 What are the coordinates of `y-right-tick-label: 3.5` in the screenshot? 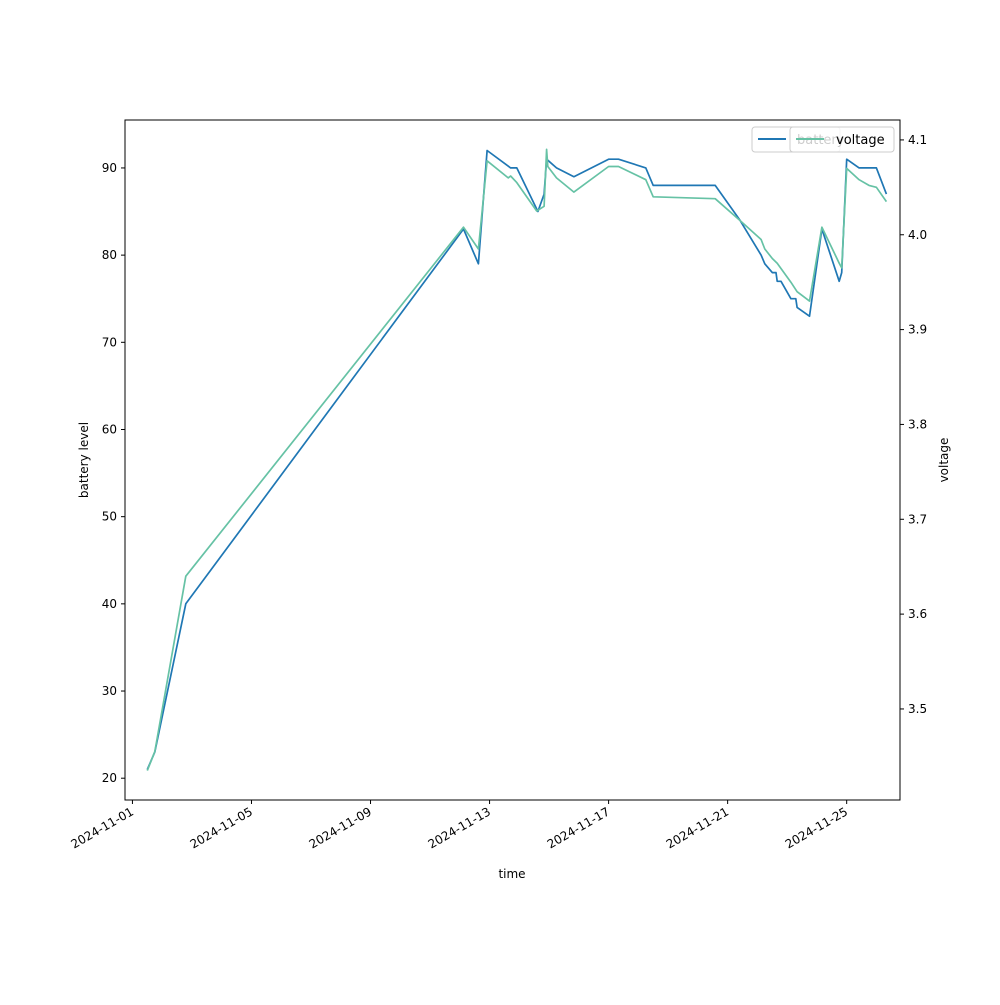 It's located at (917, 709).